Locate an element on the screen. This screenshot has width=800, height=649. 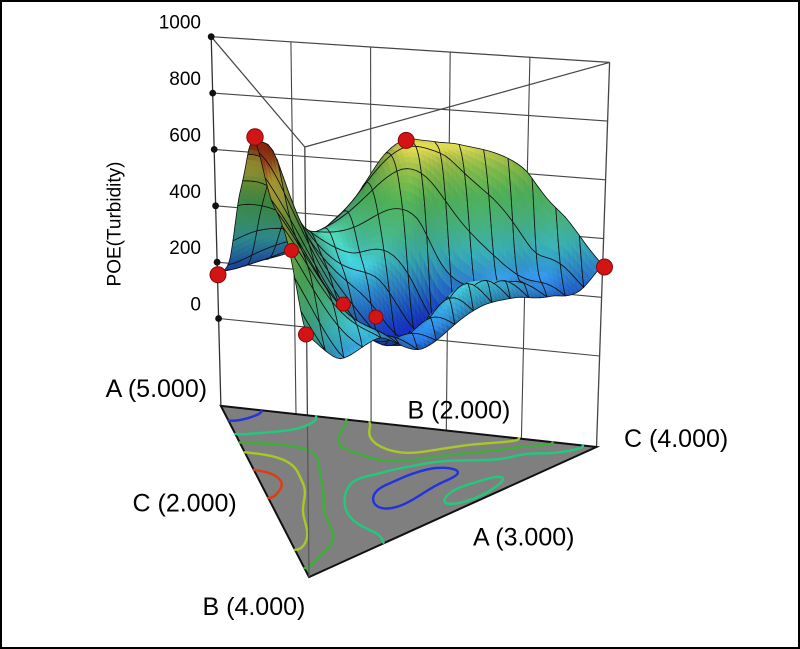
svg-text: B (4.000) is located at coordinates (254, 607).